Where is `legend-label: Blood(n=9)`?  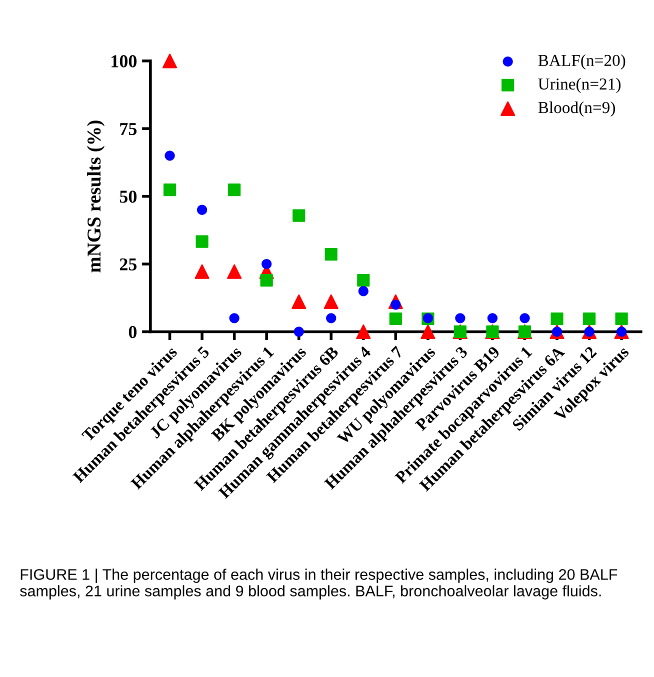
legend-label: Blood(n=9) is located at coordinates (576, 109).